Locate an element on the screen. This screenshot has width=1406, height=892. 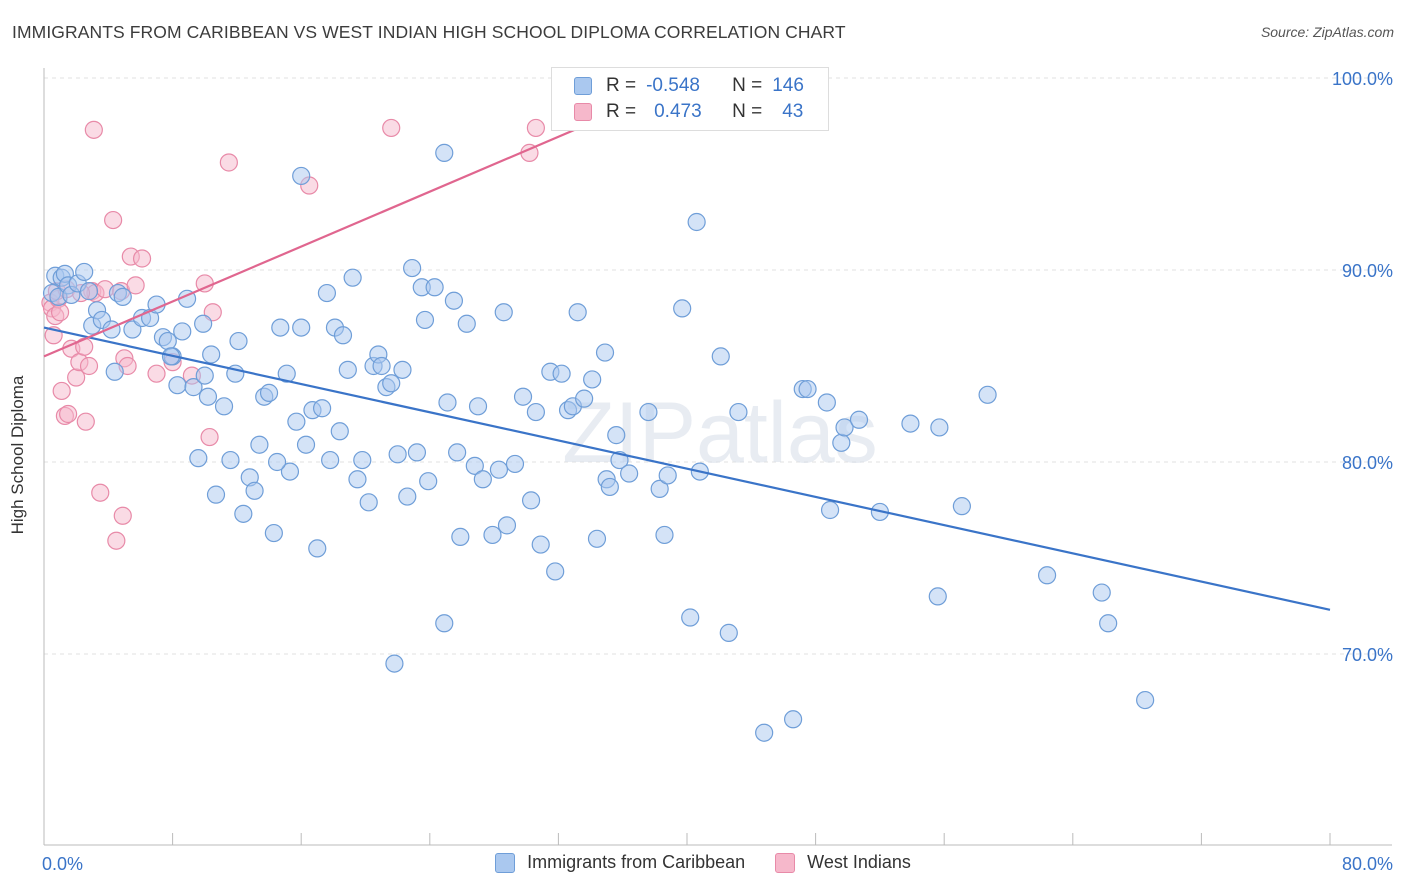
legend-label-caribbean: Immigrants from Caribbean is located at coordinates (636, 862).